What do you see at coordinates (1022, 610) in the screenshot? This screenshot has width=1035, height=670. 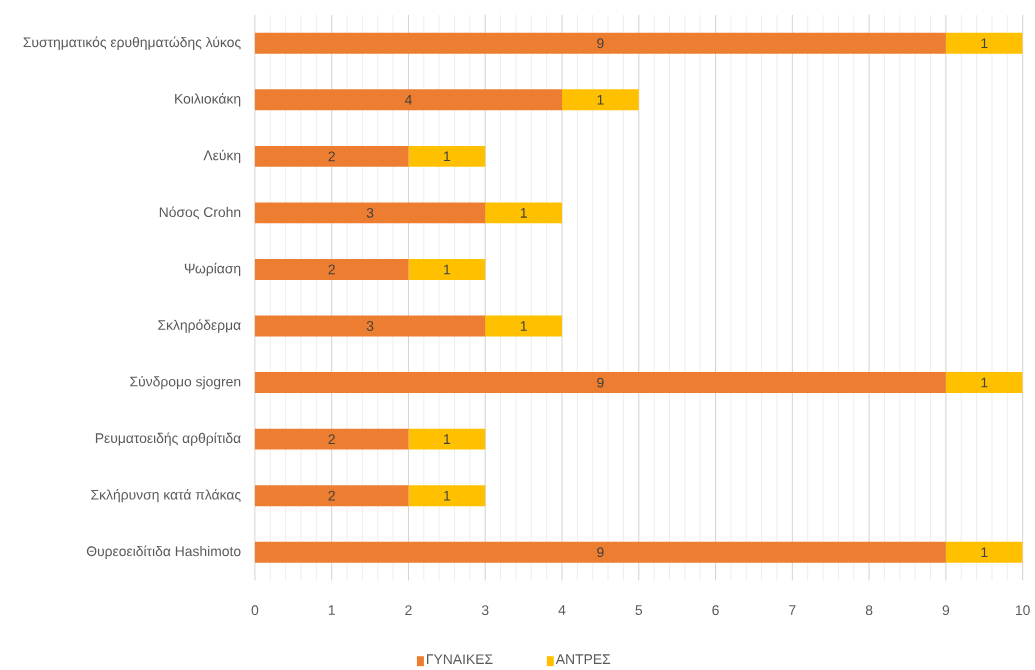 I see `x-tick-label: 10` at bounding box center [1022, 610].